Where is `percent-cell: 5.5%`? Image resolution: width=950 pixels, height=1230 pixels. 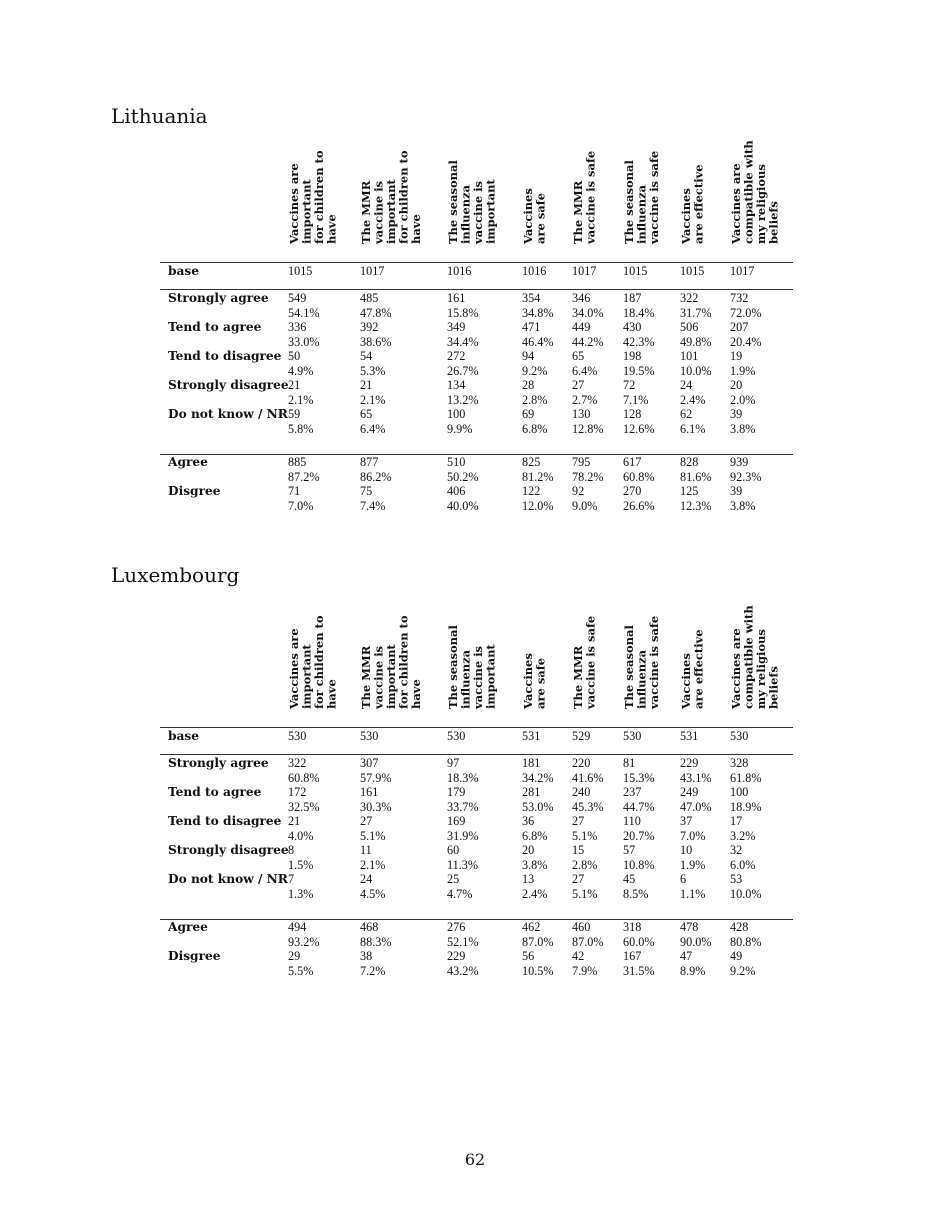 percent-cell: 5.5% is located at coordinates (301, 970).